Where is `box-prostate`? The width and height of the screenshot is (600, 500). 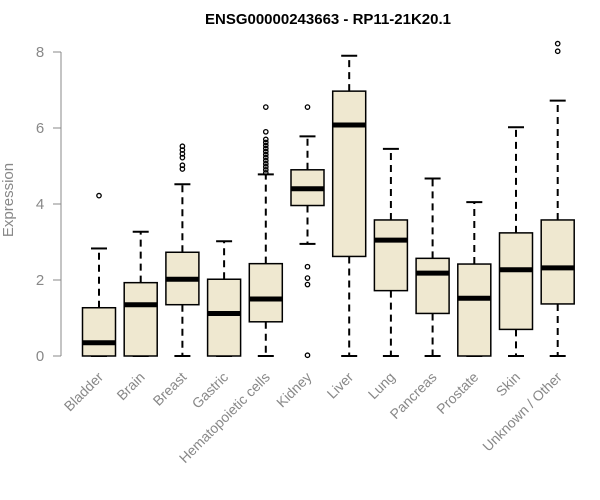
box-prostate is located at coordinates (474, 279).